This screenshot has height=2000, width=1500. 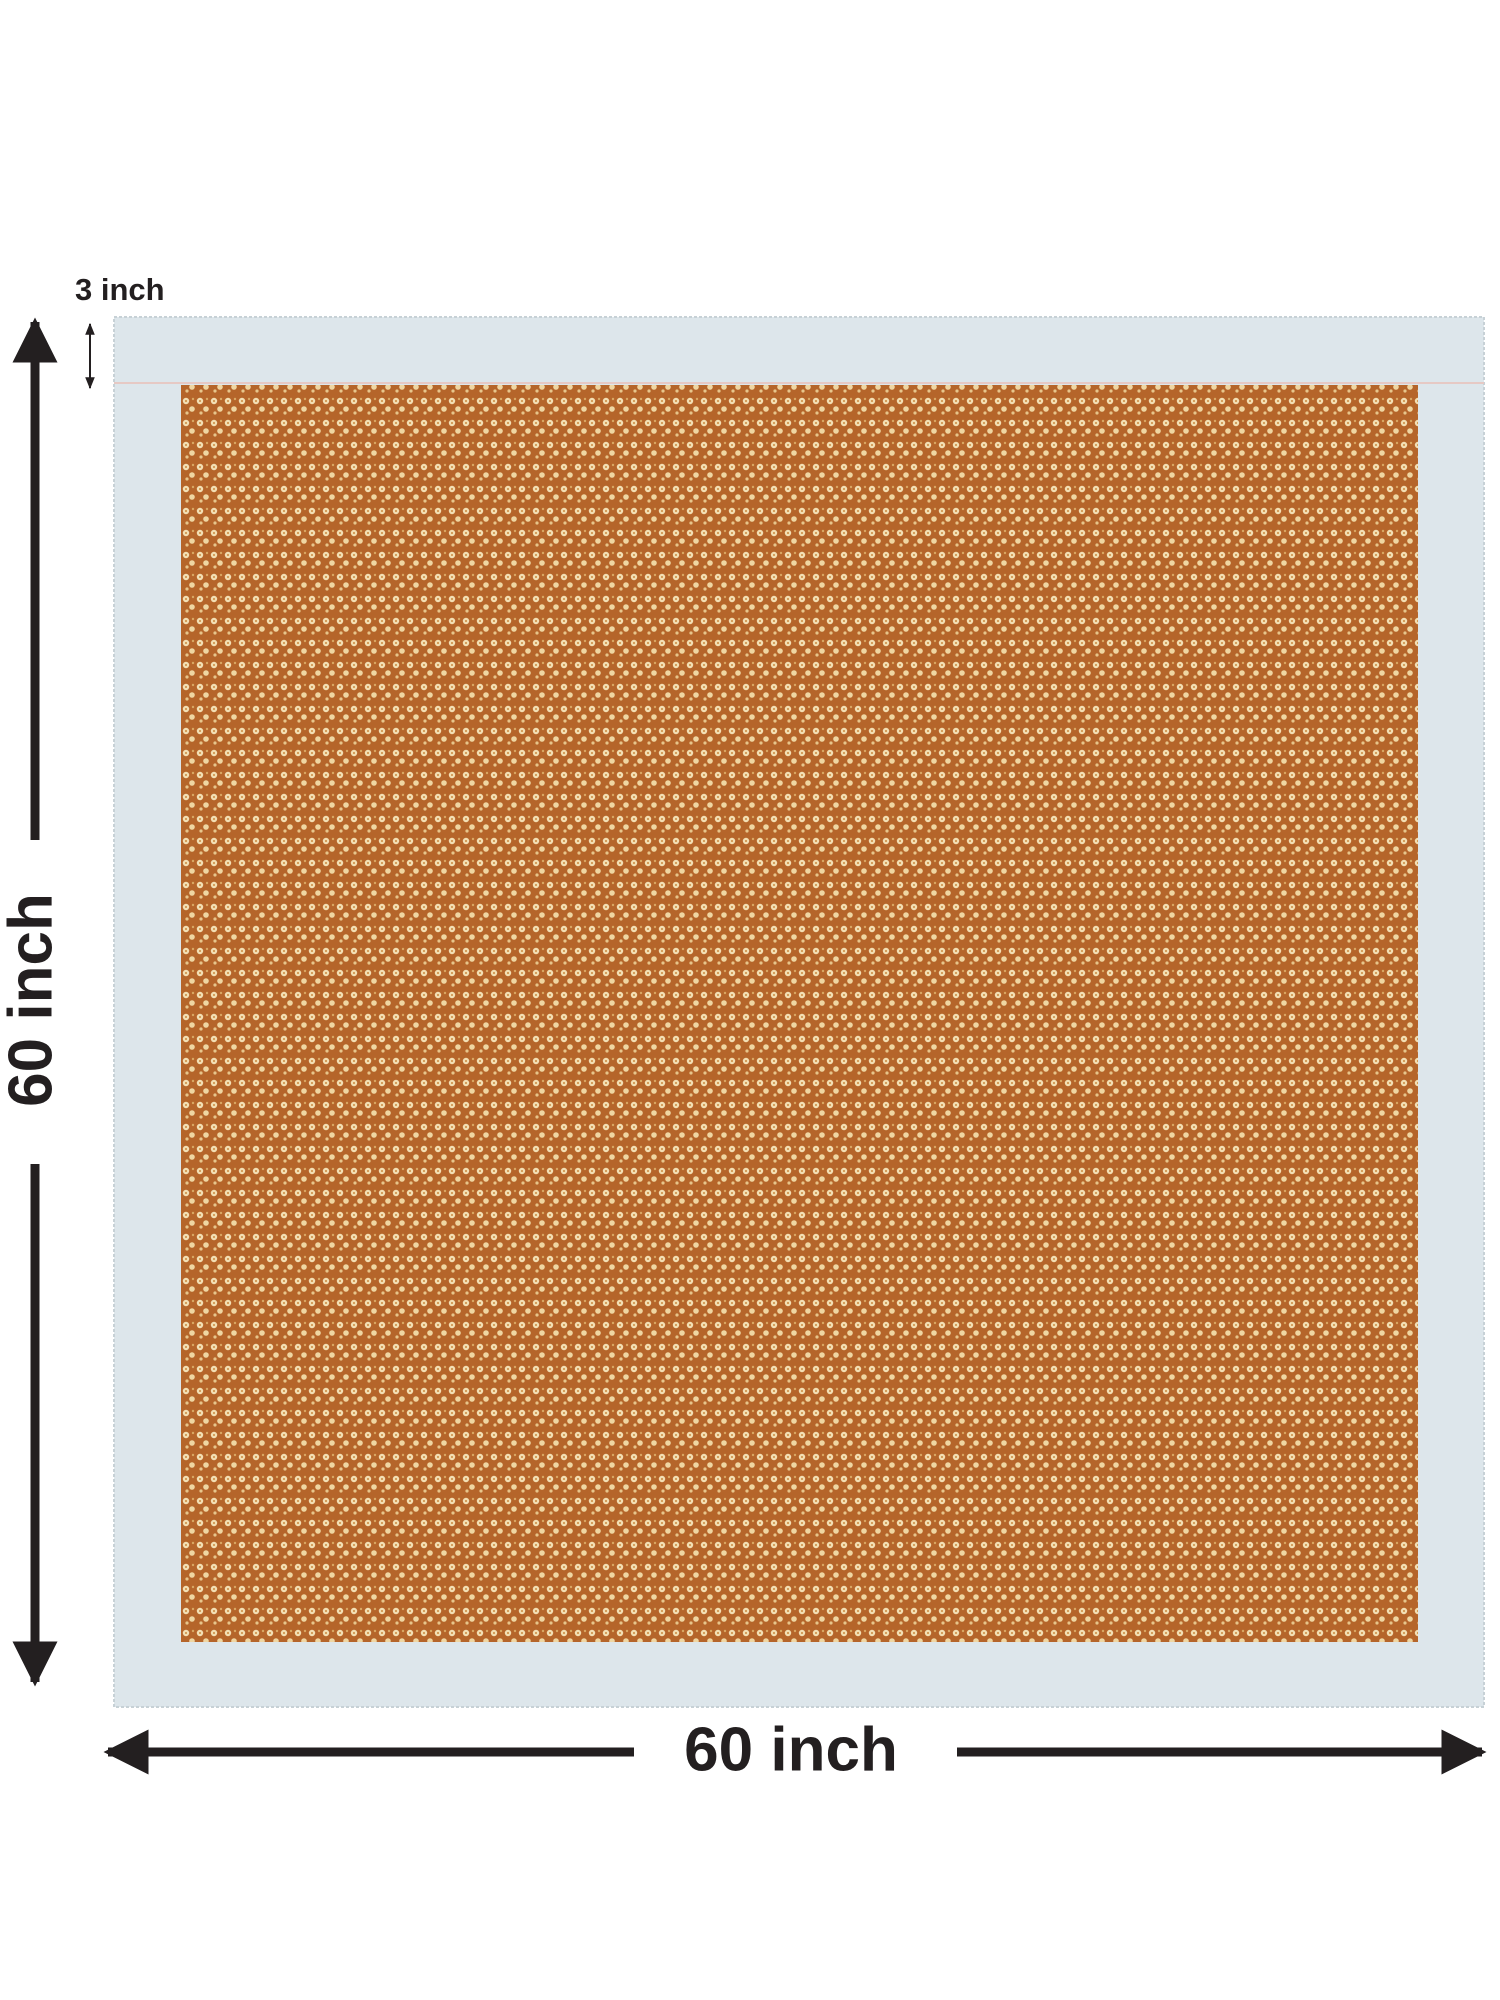 I want to click on height-label: 60 inch, so click(x=32, y=1000).